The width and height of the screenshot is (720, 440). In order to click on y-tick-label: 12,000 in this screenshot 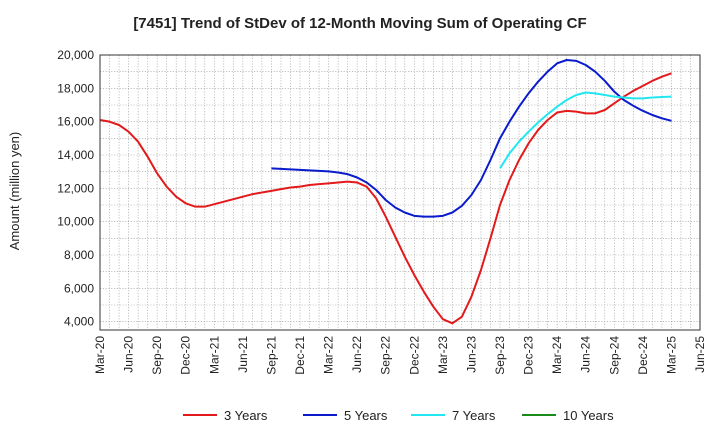, I will do `click(75, 188)`.